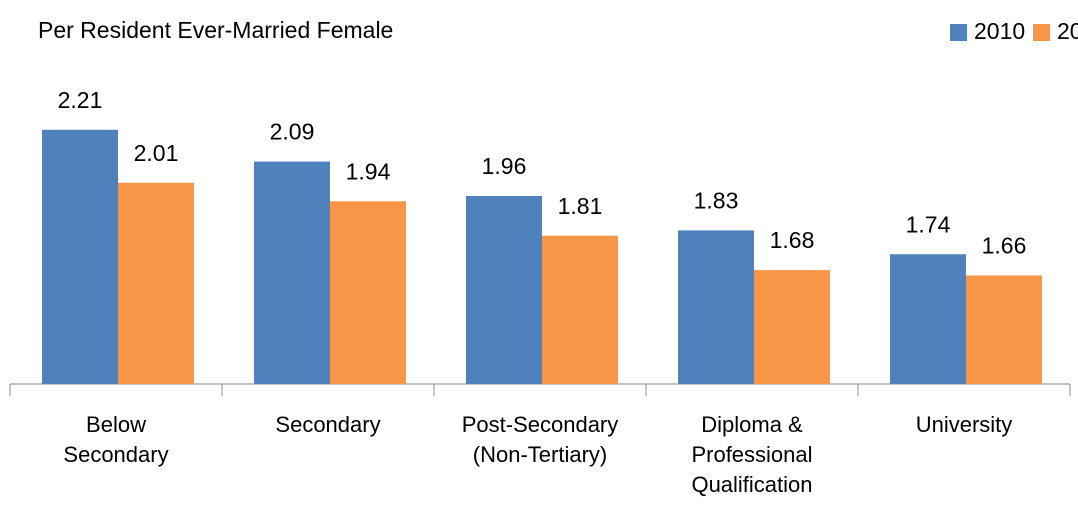 The width and height of the screenshot is (1078, 515). What do you see at coordinates (116, 439) in the screenshot?
I see `x-tick-label: Below Secondary` at bounding box center [116, 439].